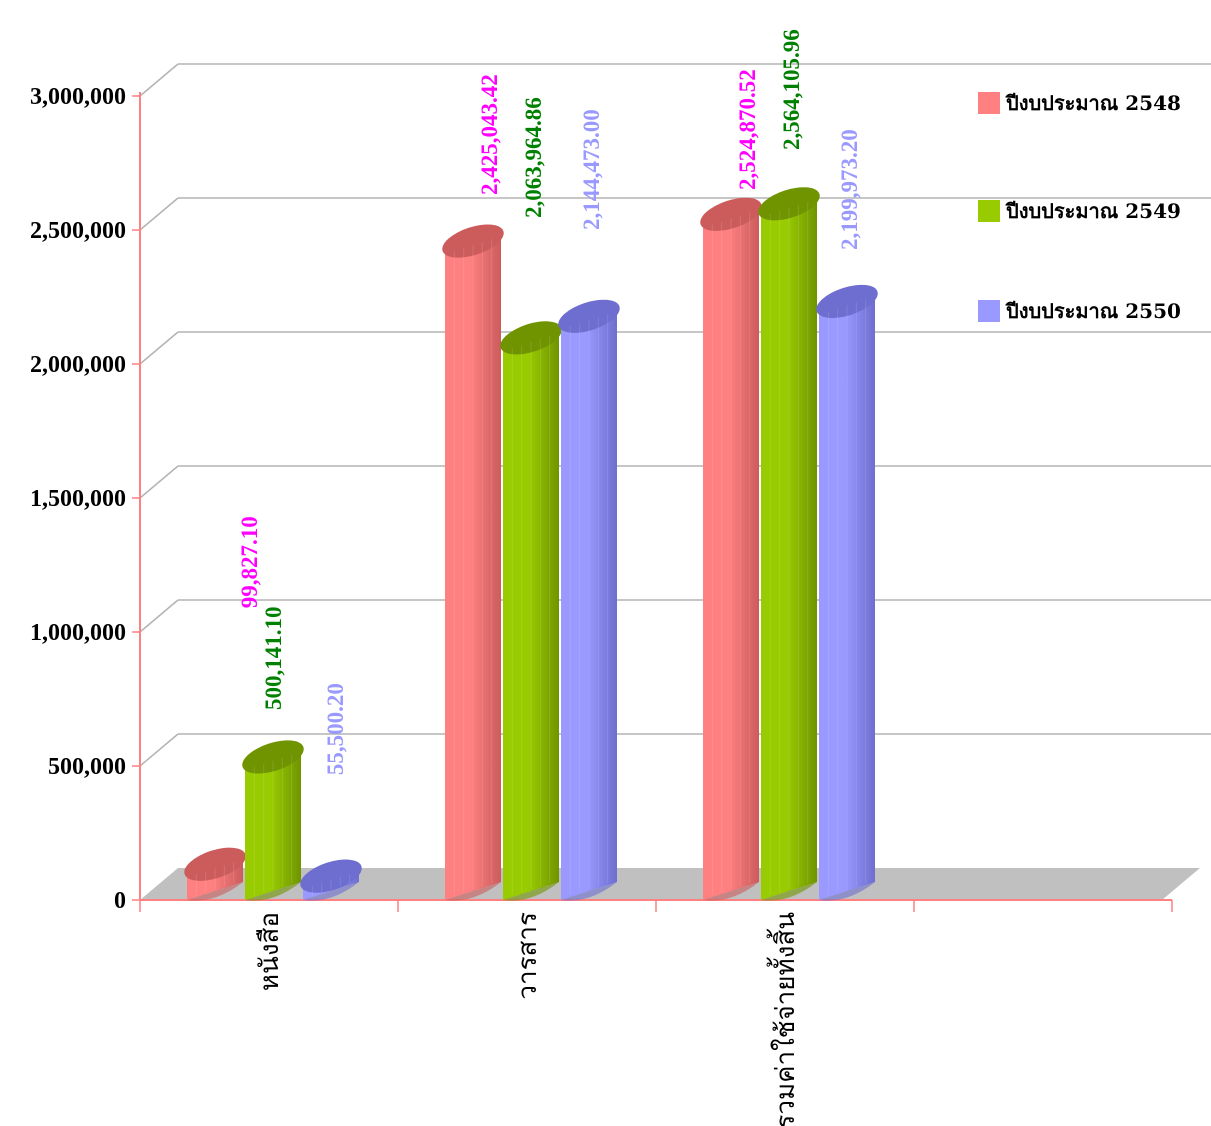  What do you see at coordinates (87, 767) in the screenshot?
I see `y-tick-label: 500,000` at bounding box center [87, 767].